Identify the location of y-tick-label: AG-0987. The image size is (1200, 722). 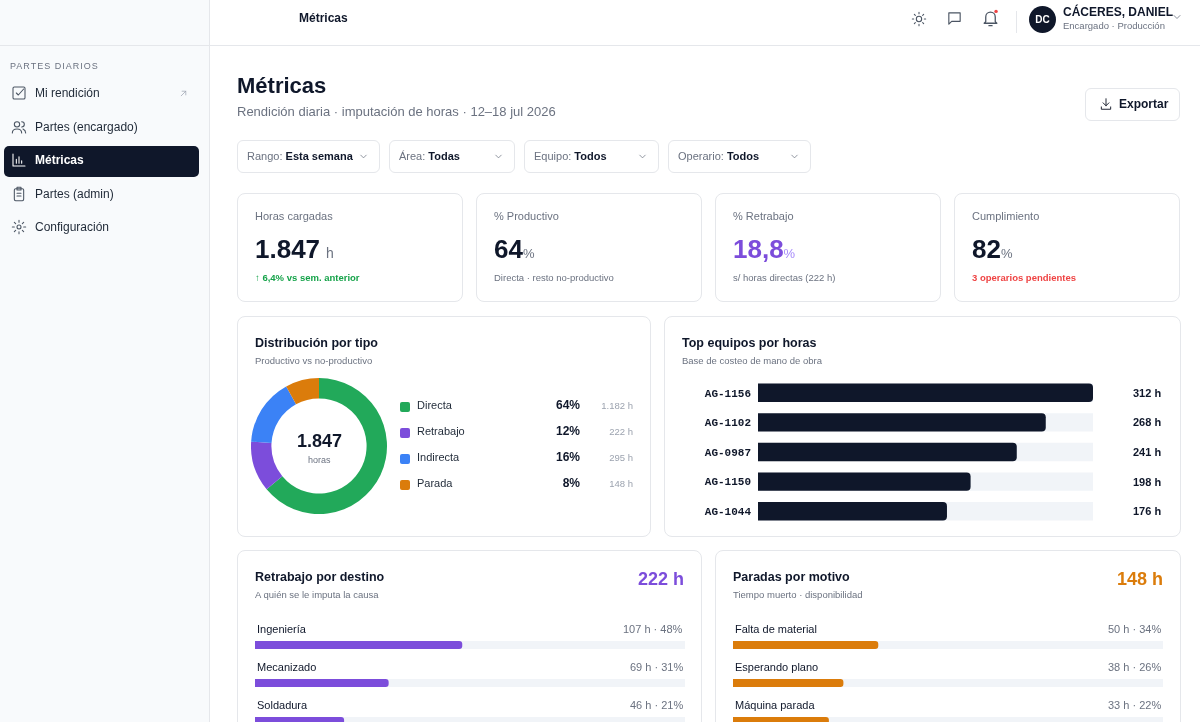
(727, 452).